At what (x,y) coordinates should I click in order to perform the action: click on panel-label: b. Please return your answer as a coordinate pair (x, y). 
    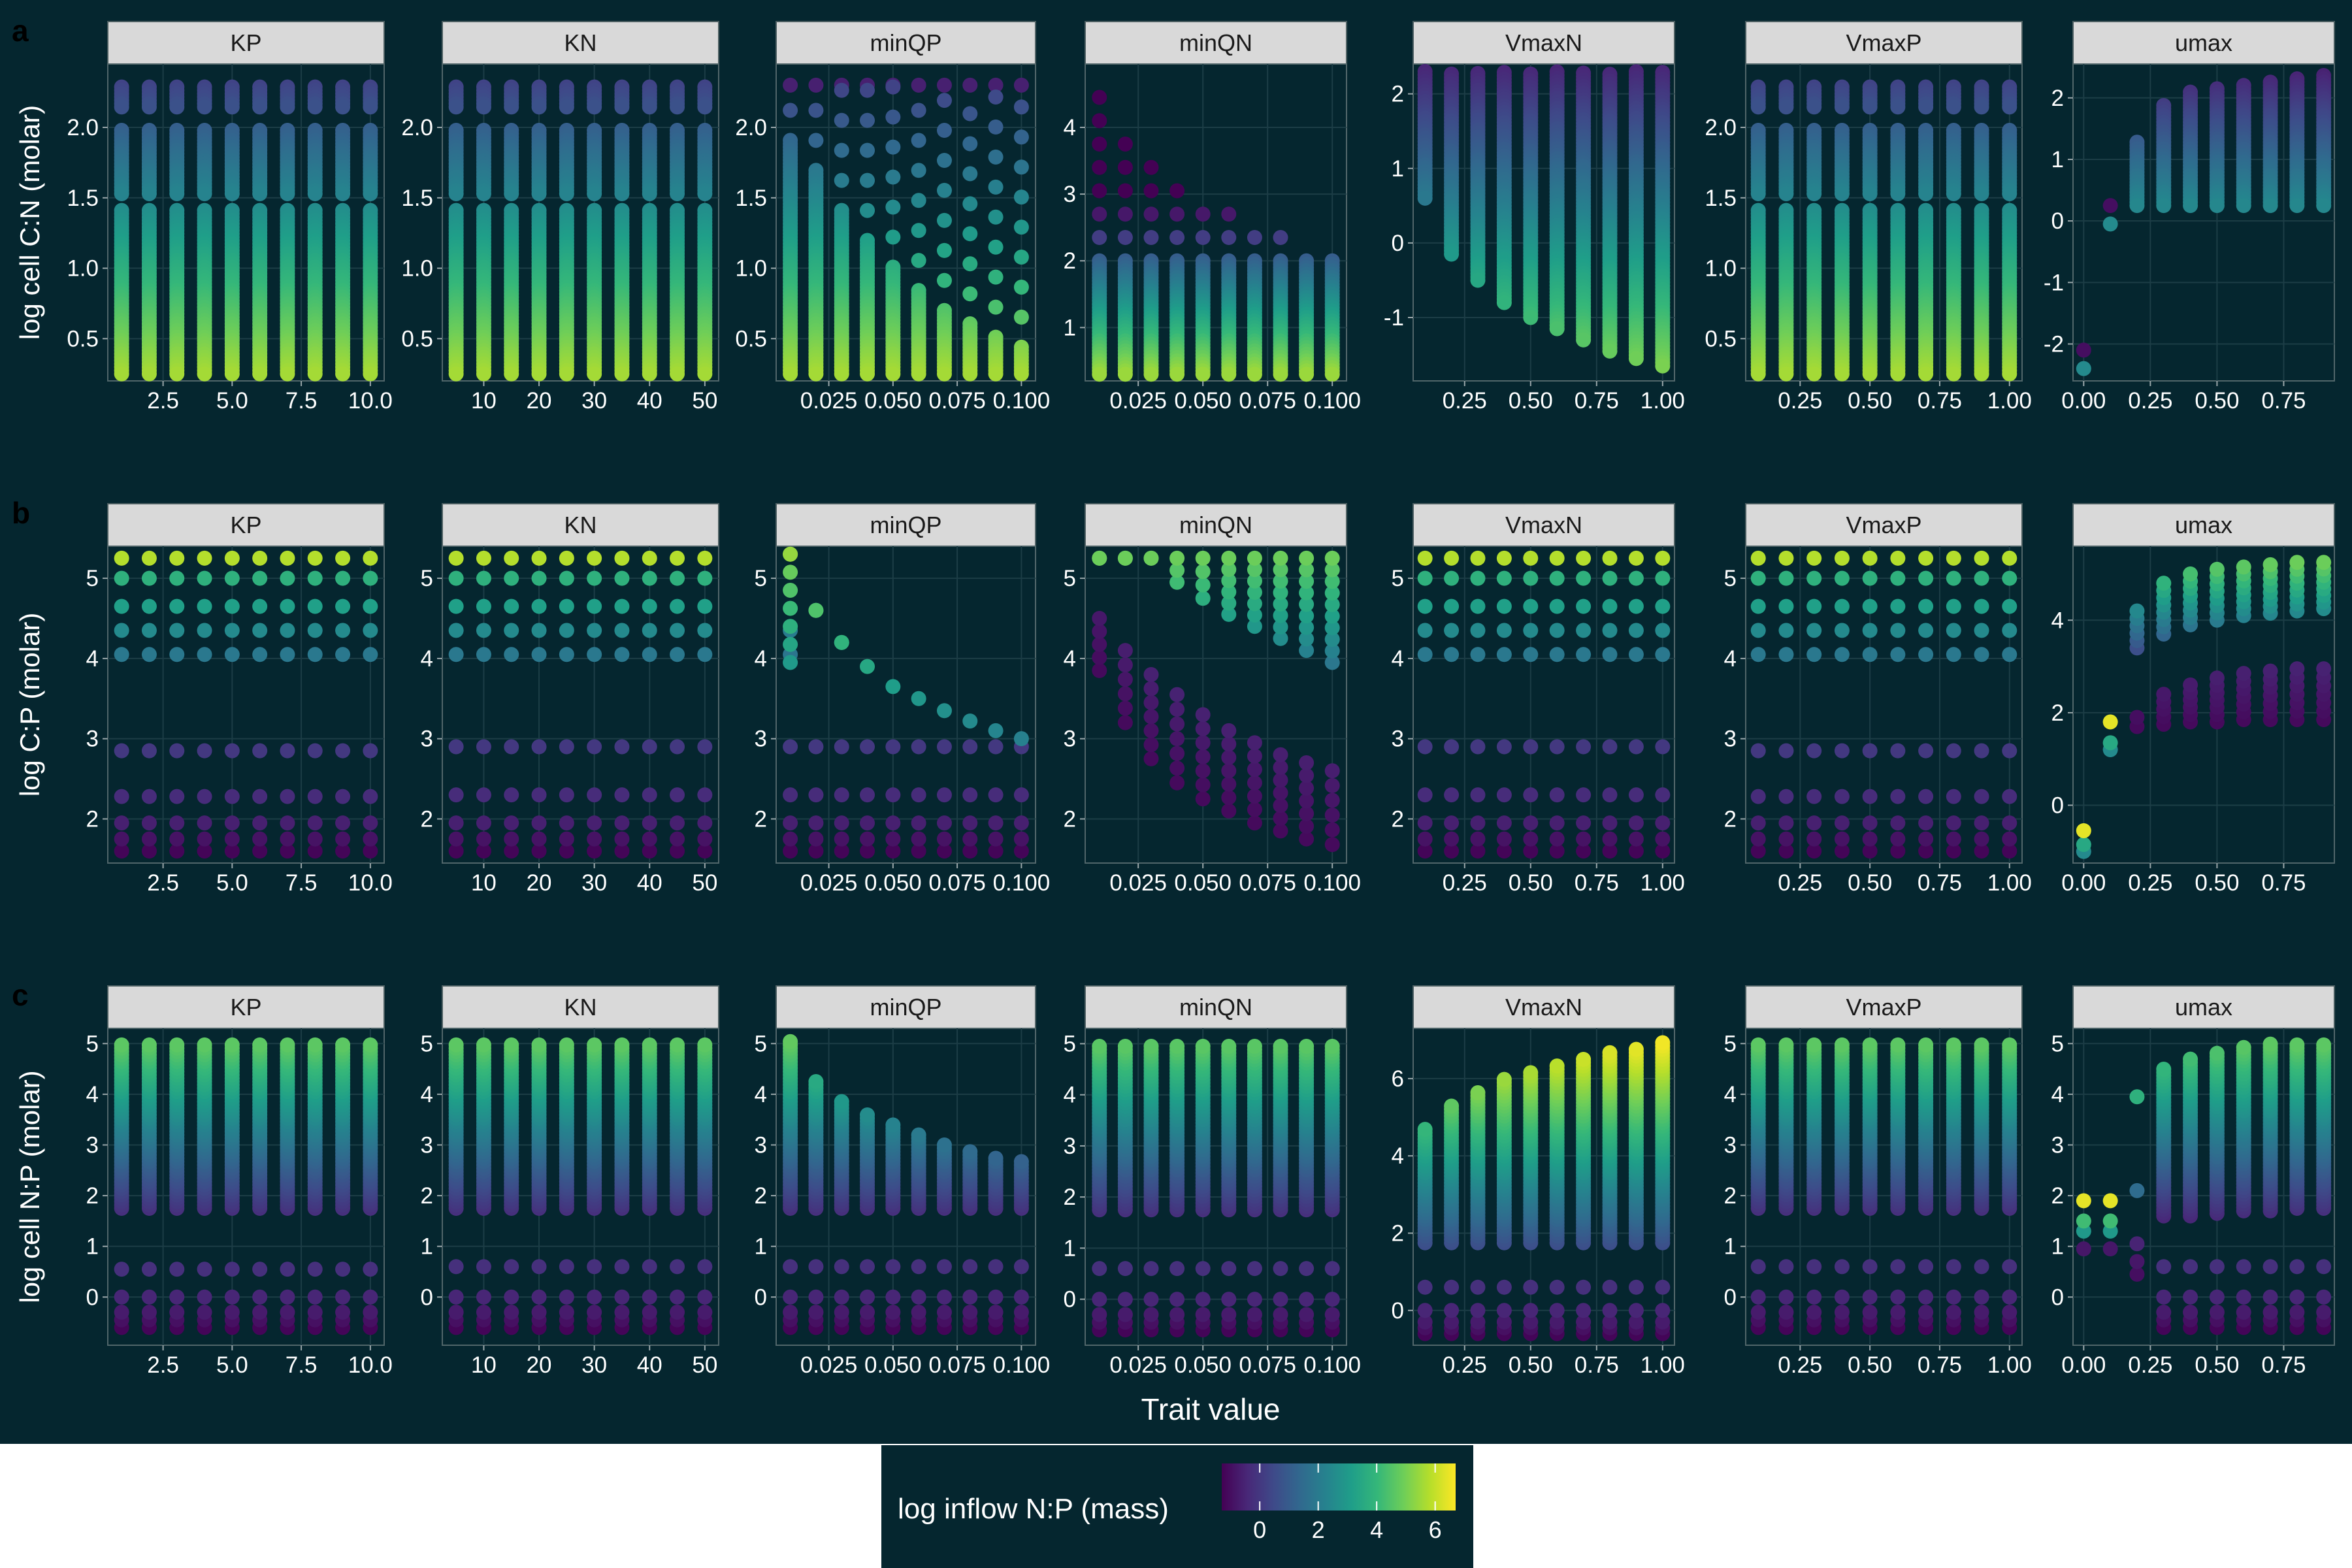
    Looking at the image, I should click on (21, 513).